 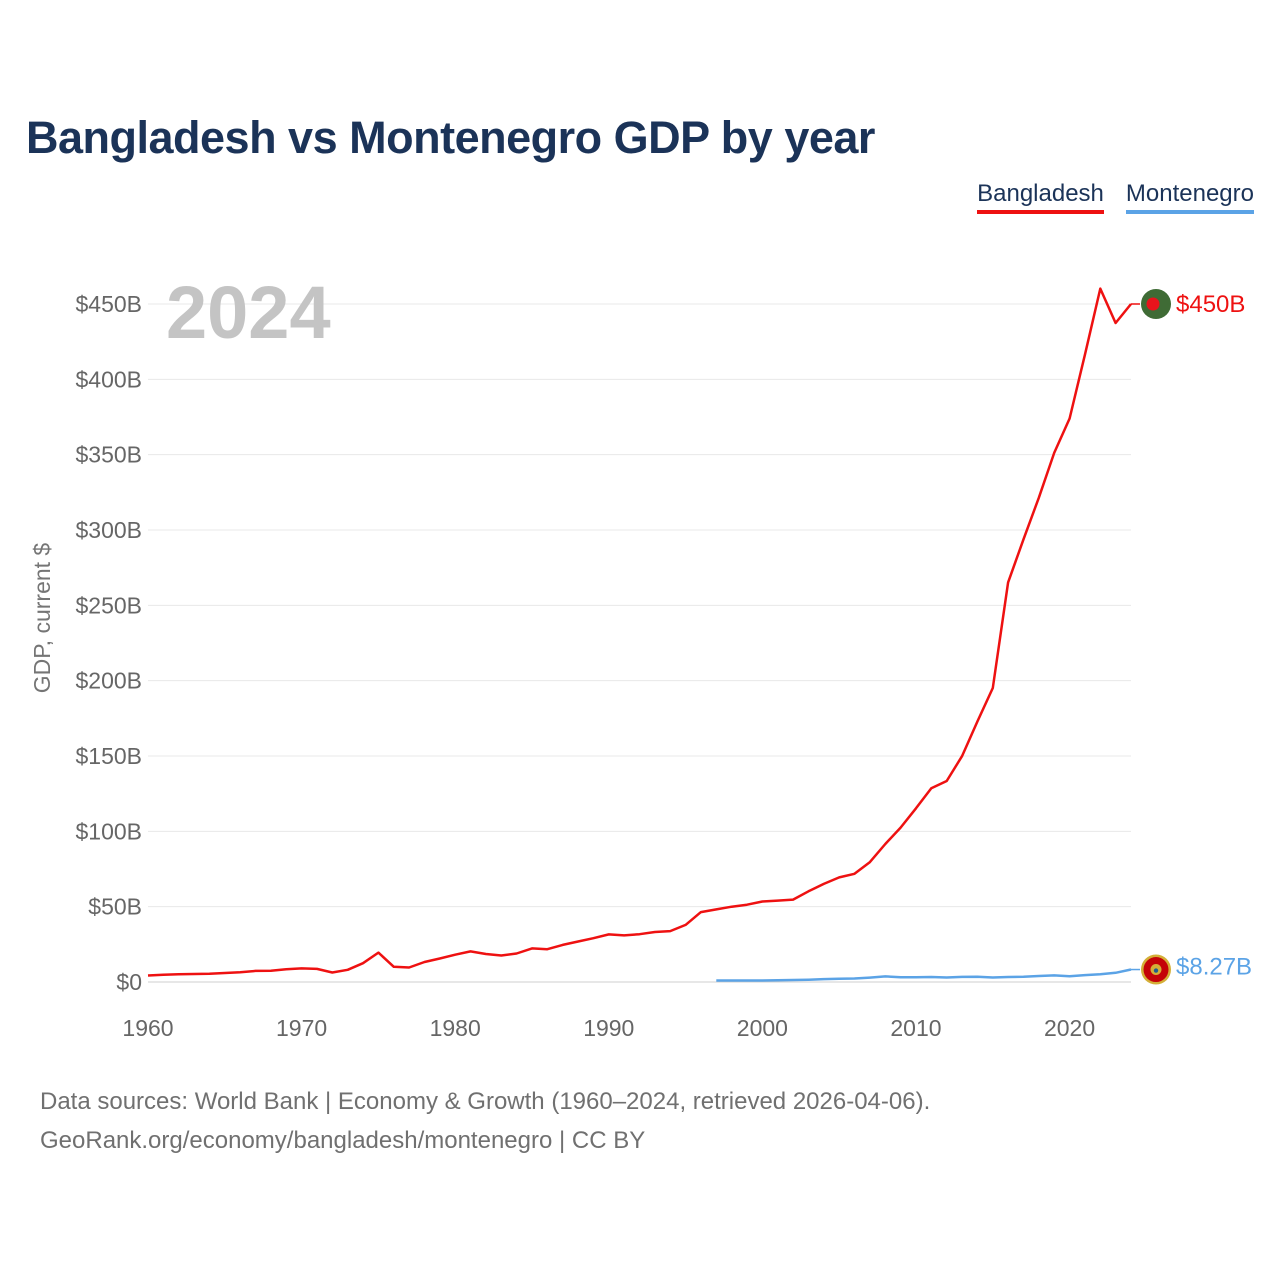 What do you see at coordinates (301, 1028) in the screenshot?
I see `x-tick-label: 1970` at bounding box center [301, 1028].